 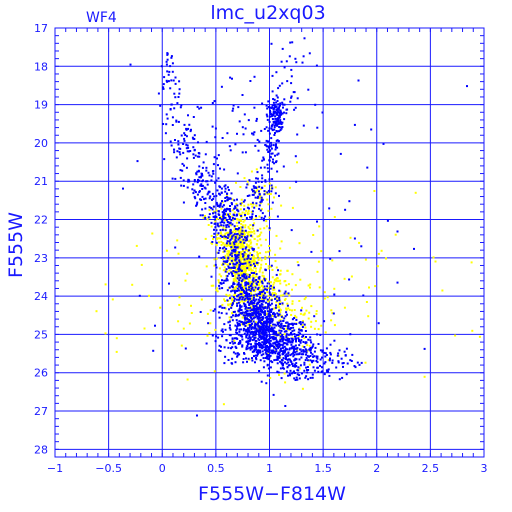 I want to click on x-tick-label: 3, so click(x=484, y=468).